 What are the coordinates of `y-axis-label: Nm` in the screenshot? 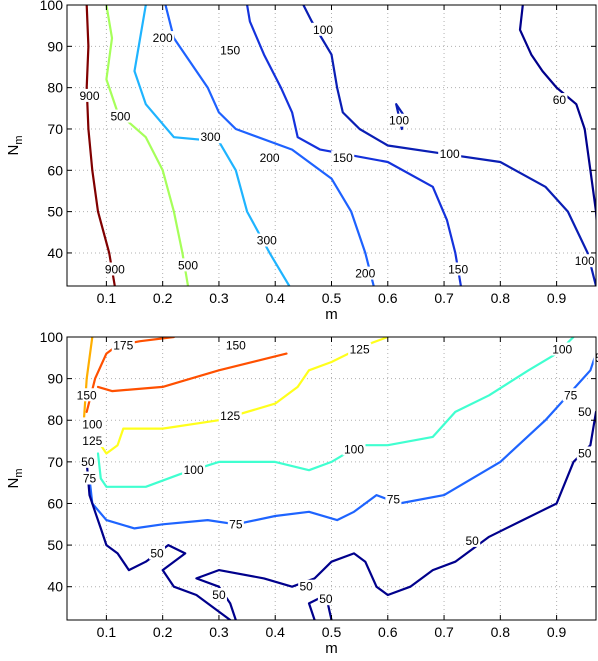 It's located at (15, 145).